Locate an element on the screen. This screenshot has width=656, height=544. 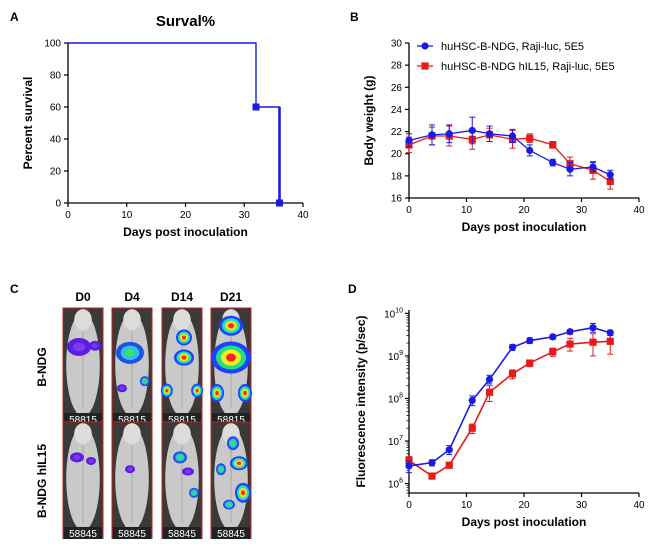
y-tick-label: 10⁶ is located at coordinates (395, 484).